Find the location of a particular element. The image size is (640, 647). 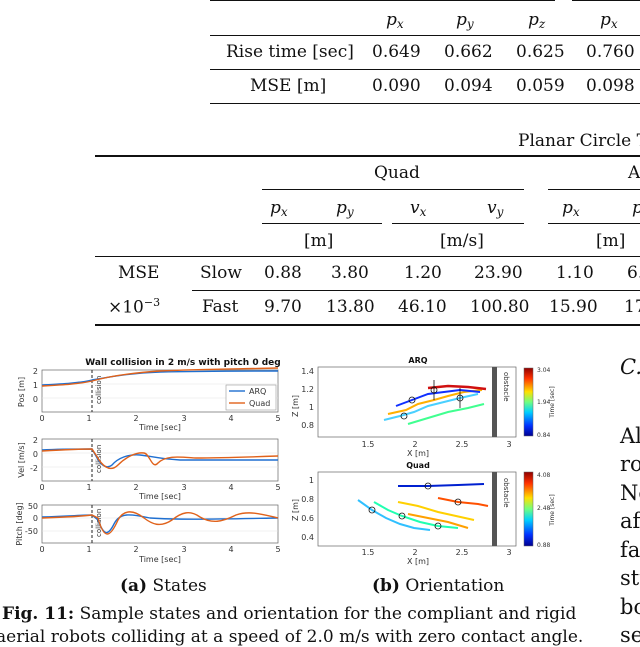

section-heading: C. is located at coordinates (630, 367).